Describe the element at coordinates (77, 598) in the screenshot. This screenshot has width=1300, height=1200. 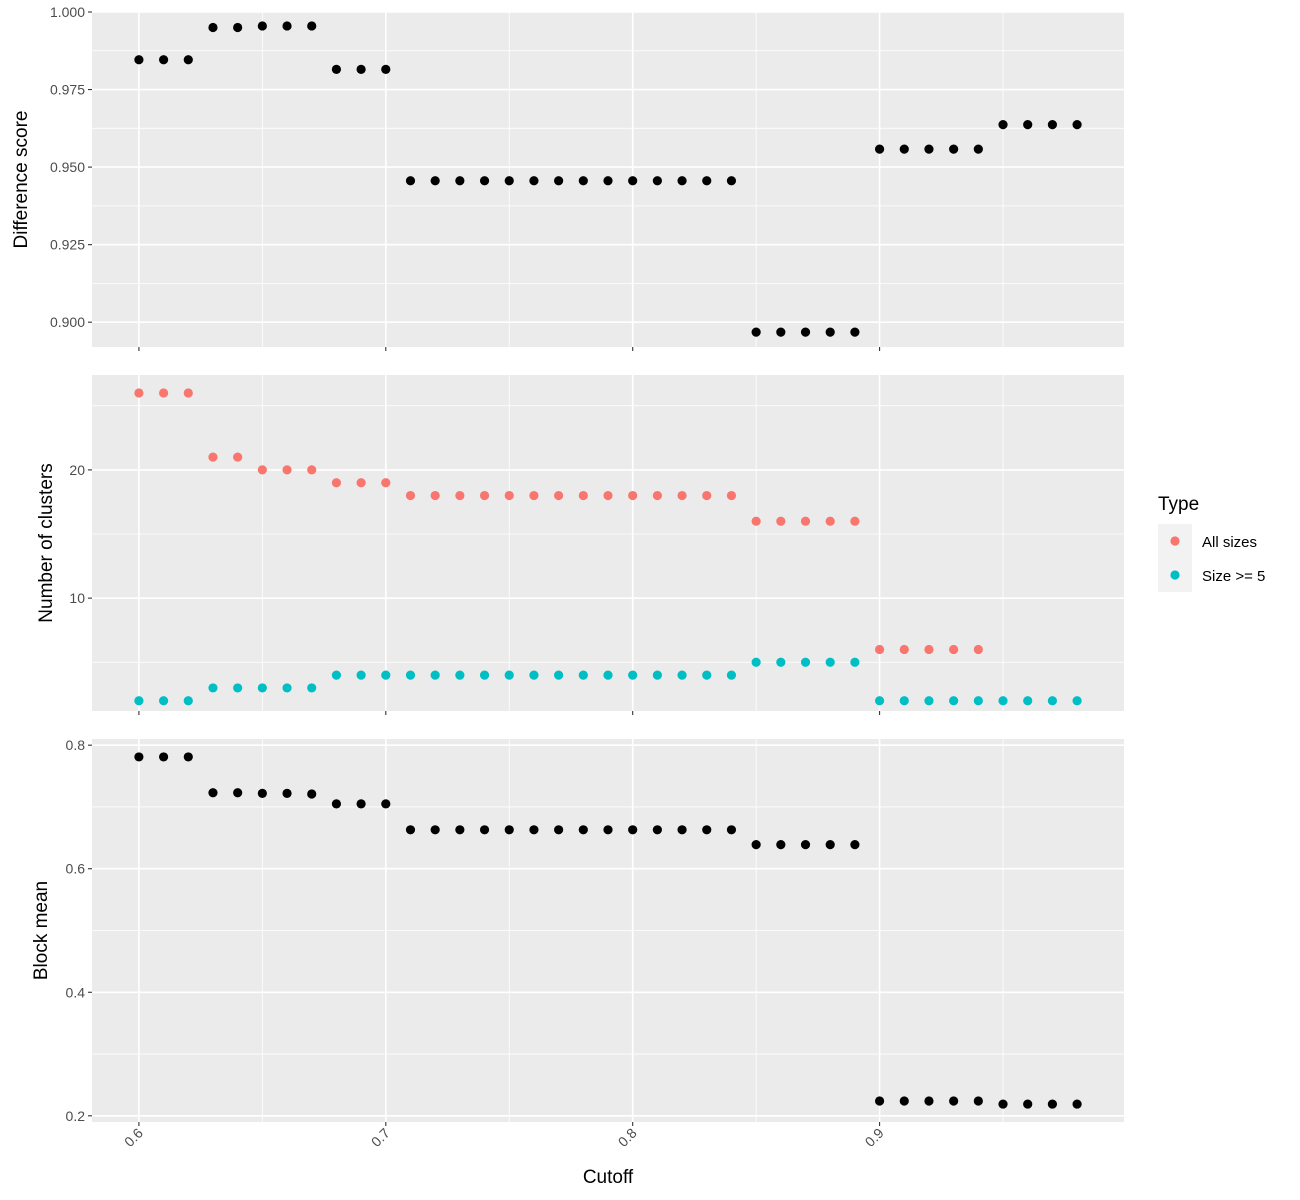
I see `y-tick-label: 10` at that location.